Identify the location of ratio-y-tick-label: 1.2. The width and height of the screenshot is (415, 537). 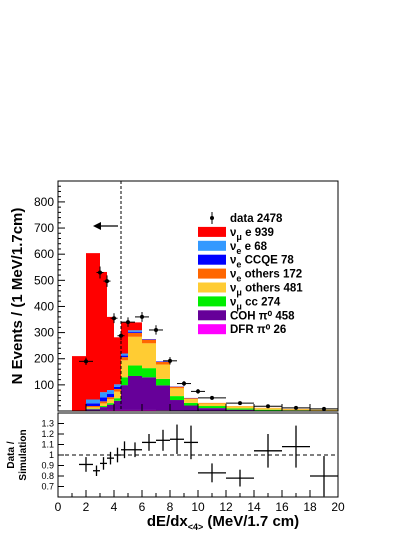
(47, 434).